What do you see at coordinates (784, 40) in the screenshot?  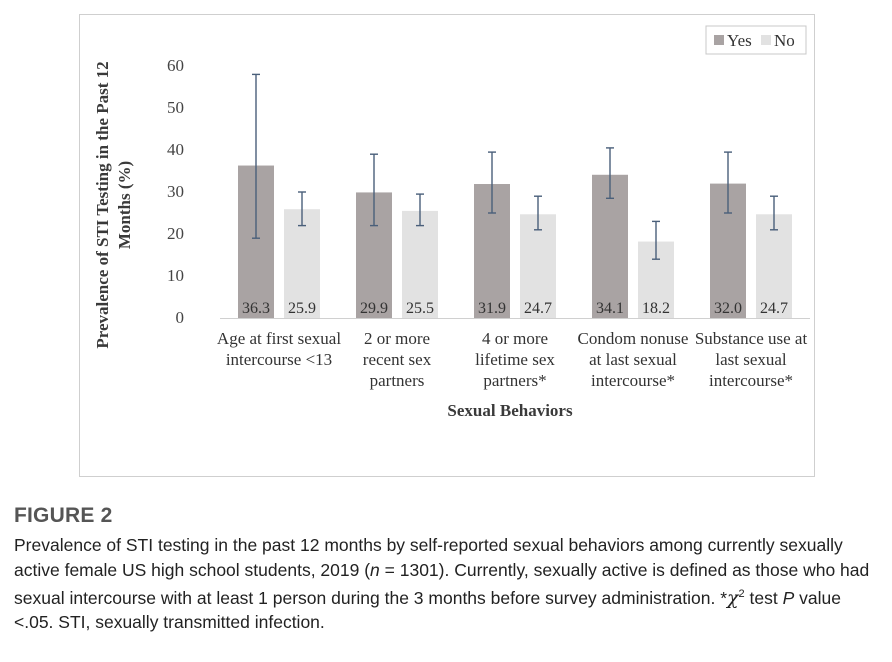 I see `legend-label-no: No` at bounding box center [784, 40].